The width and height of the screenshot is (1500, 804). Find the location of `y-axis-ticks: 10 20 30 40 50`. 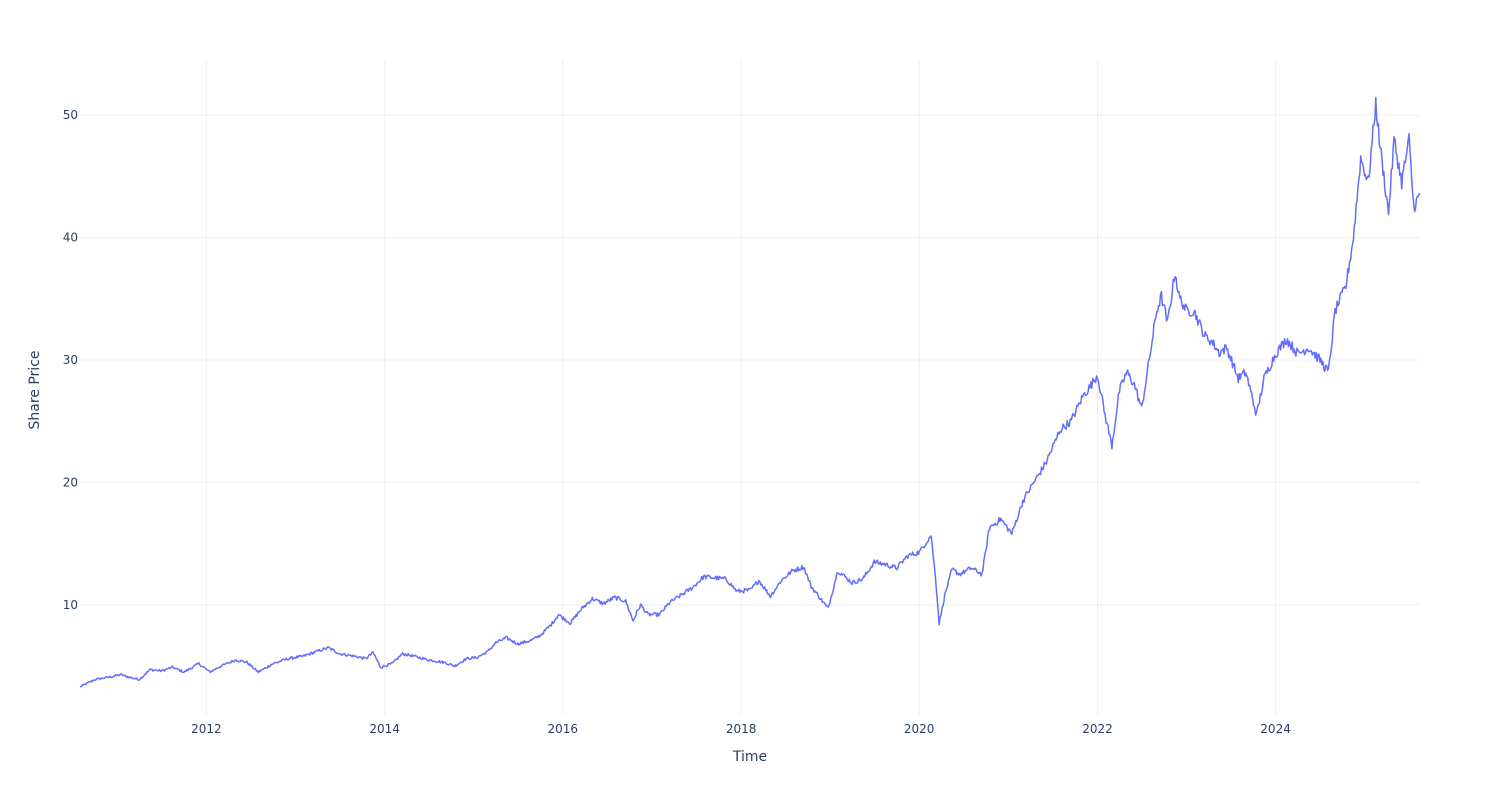

y-axis-ticks: 10 20 30 40 50 is located at coordinates (70, 360).